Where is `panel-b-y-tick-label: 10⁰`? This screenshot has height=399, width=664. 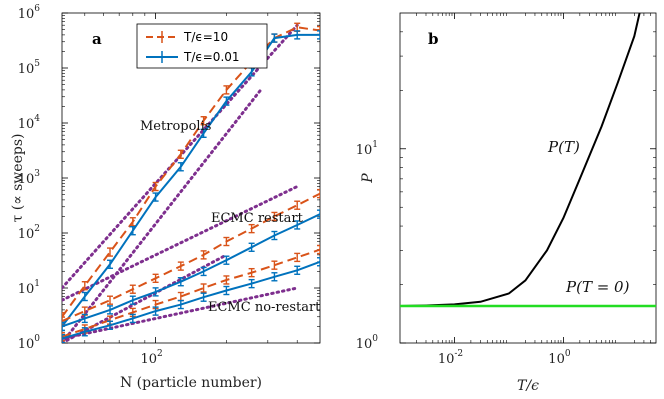 panel-b-y-tick-label: 10⁰ is located at coordinates (367, 343).